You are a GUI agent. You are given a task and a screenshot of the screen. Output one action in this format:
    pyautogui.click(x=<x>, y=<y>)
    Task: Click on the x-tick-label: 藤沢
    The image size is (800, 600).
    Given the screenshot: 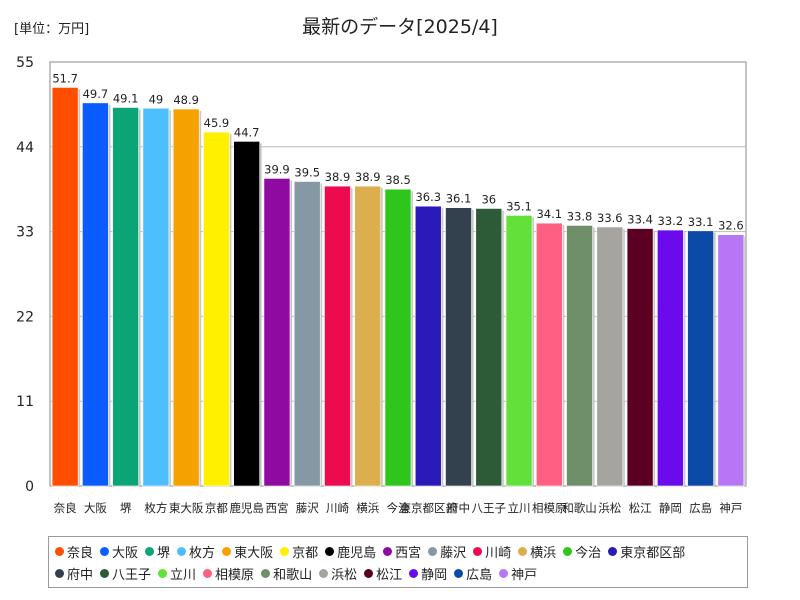 What is the action you would take?
    pyautogui.click(x=307, y=508)
    